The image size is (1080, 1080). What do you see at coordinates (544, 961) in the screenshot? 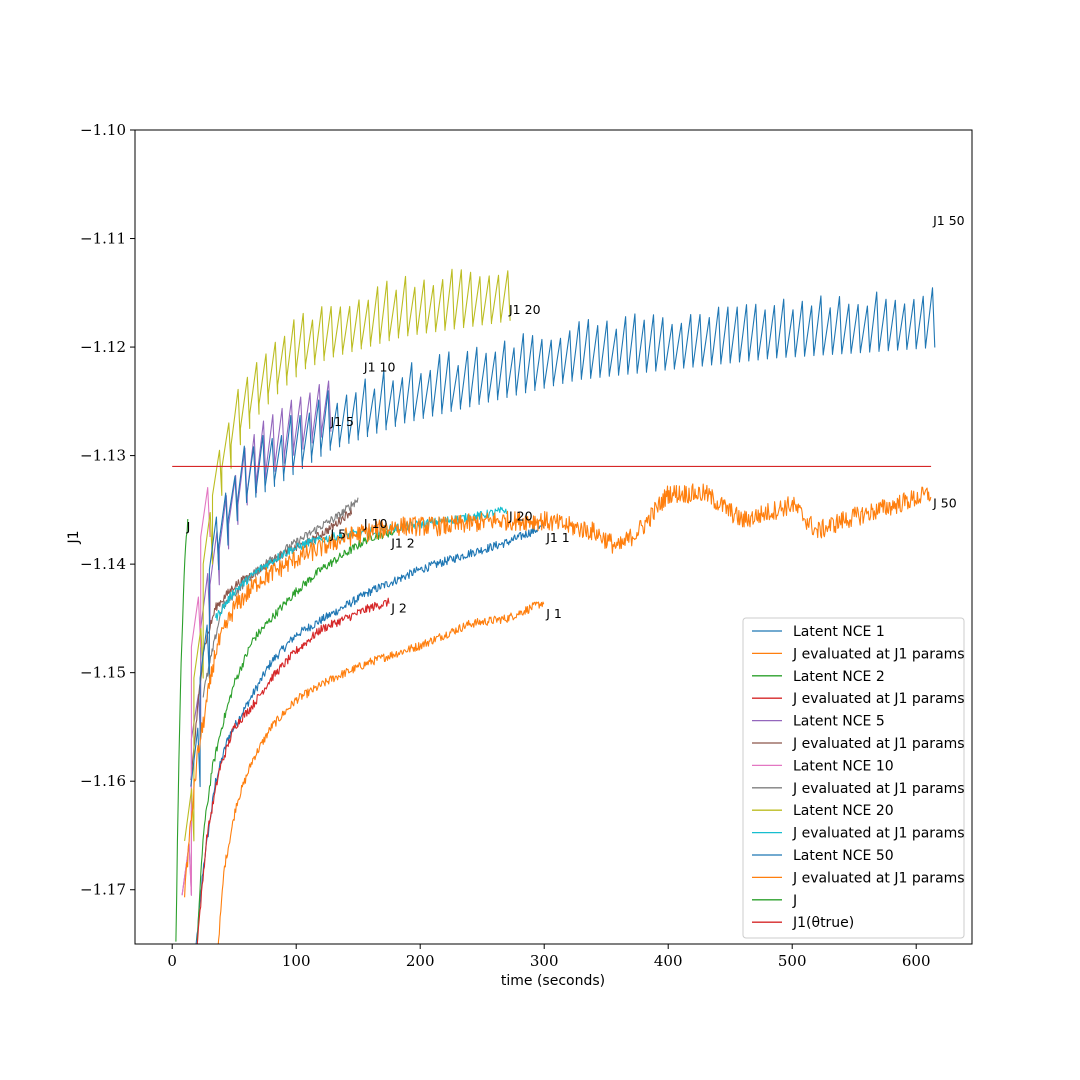
I see `x-tick-label: 300` at bounding box center [544, 961].